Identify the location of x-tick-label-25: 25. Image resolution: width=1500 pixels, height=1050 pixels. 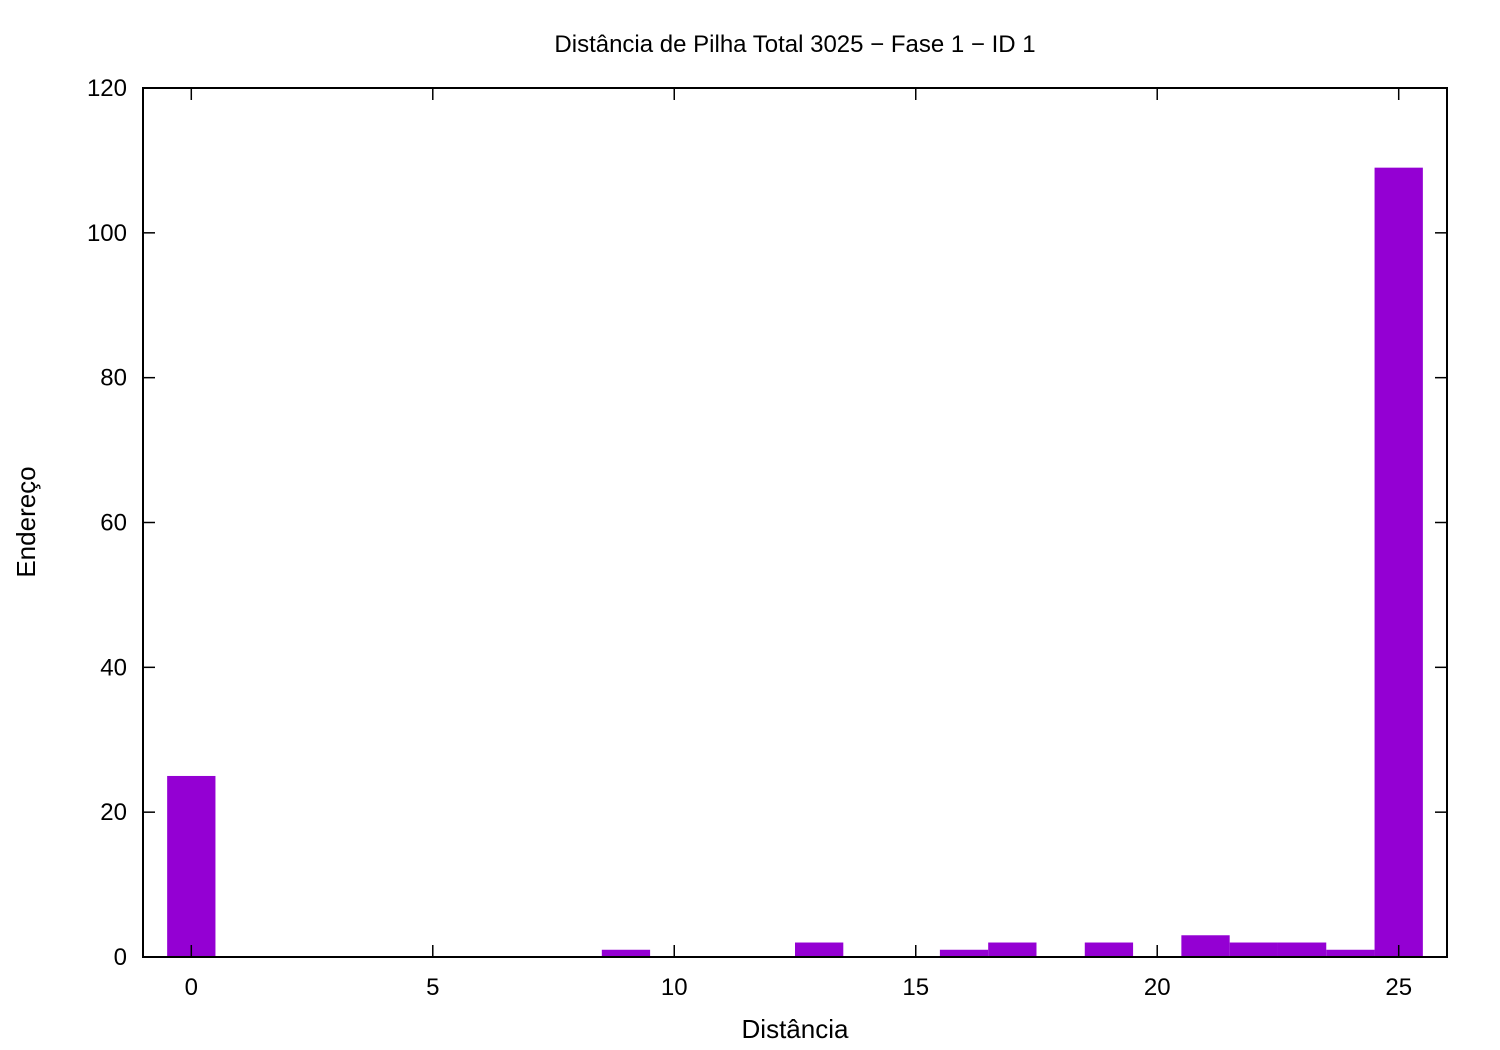
(1398, 987).